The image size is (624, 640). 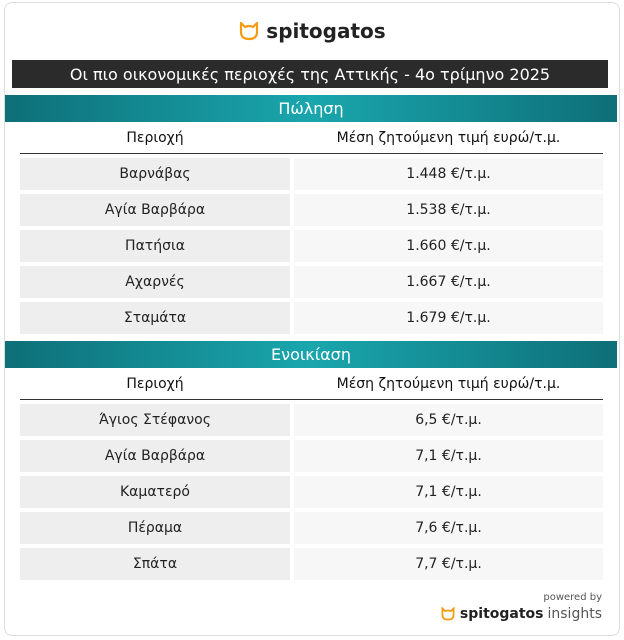 What do you see at coordinates (155, 528) in the screenshot?
I see `table-cell: Πέραμα` at bounding box center [155, 528].